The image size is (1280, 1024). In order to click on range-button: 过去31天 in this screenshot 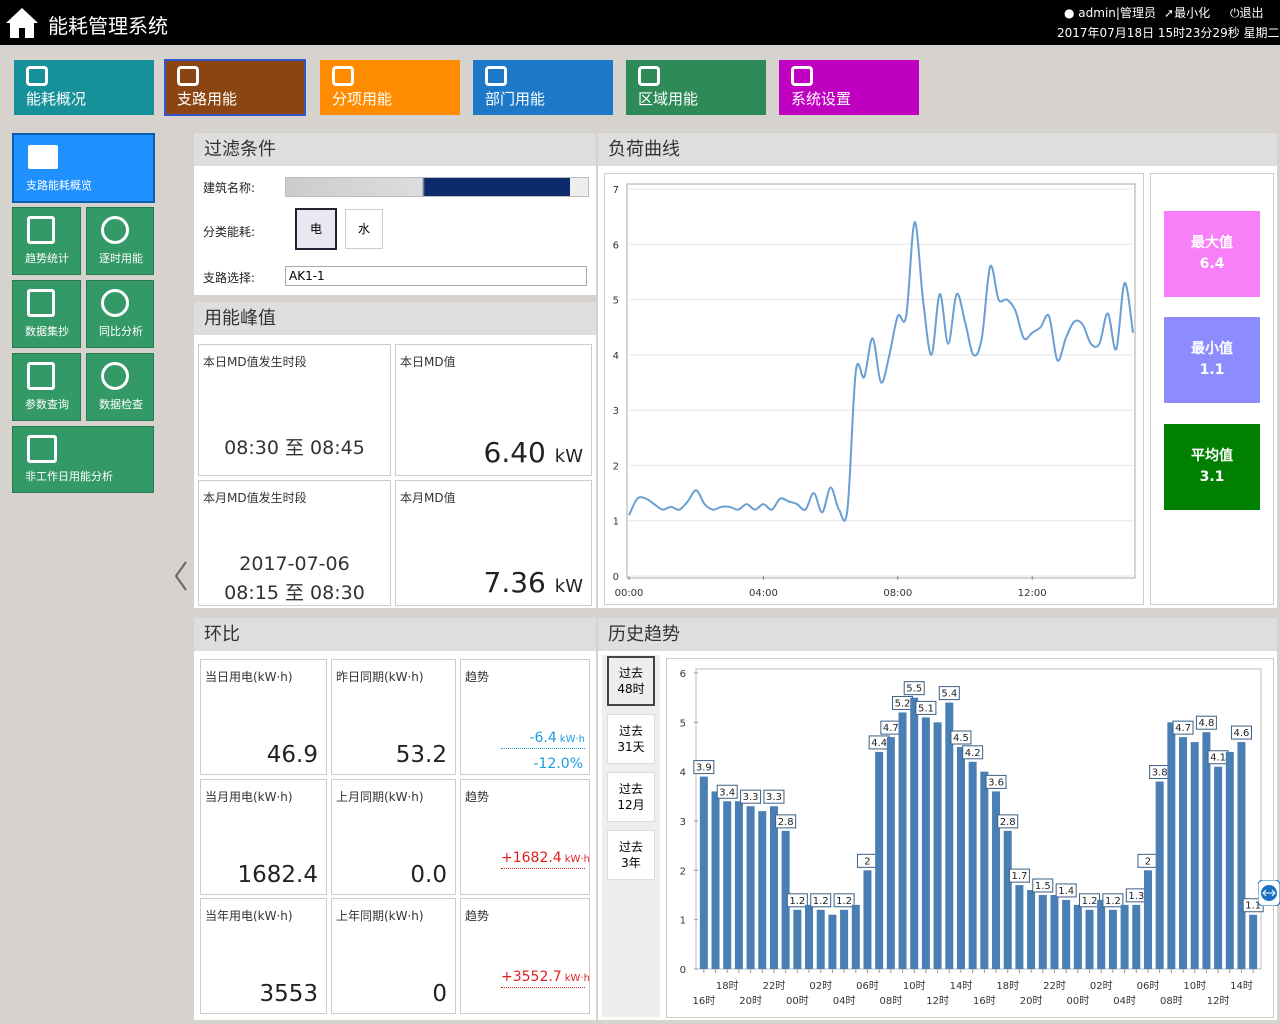, I will do `click(631, 739)`.